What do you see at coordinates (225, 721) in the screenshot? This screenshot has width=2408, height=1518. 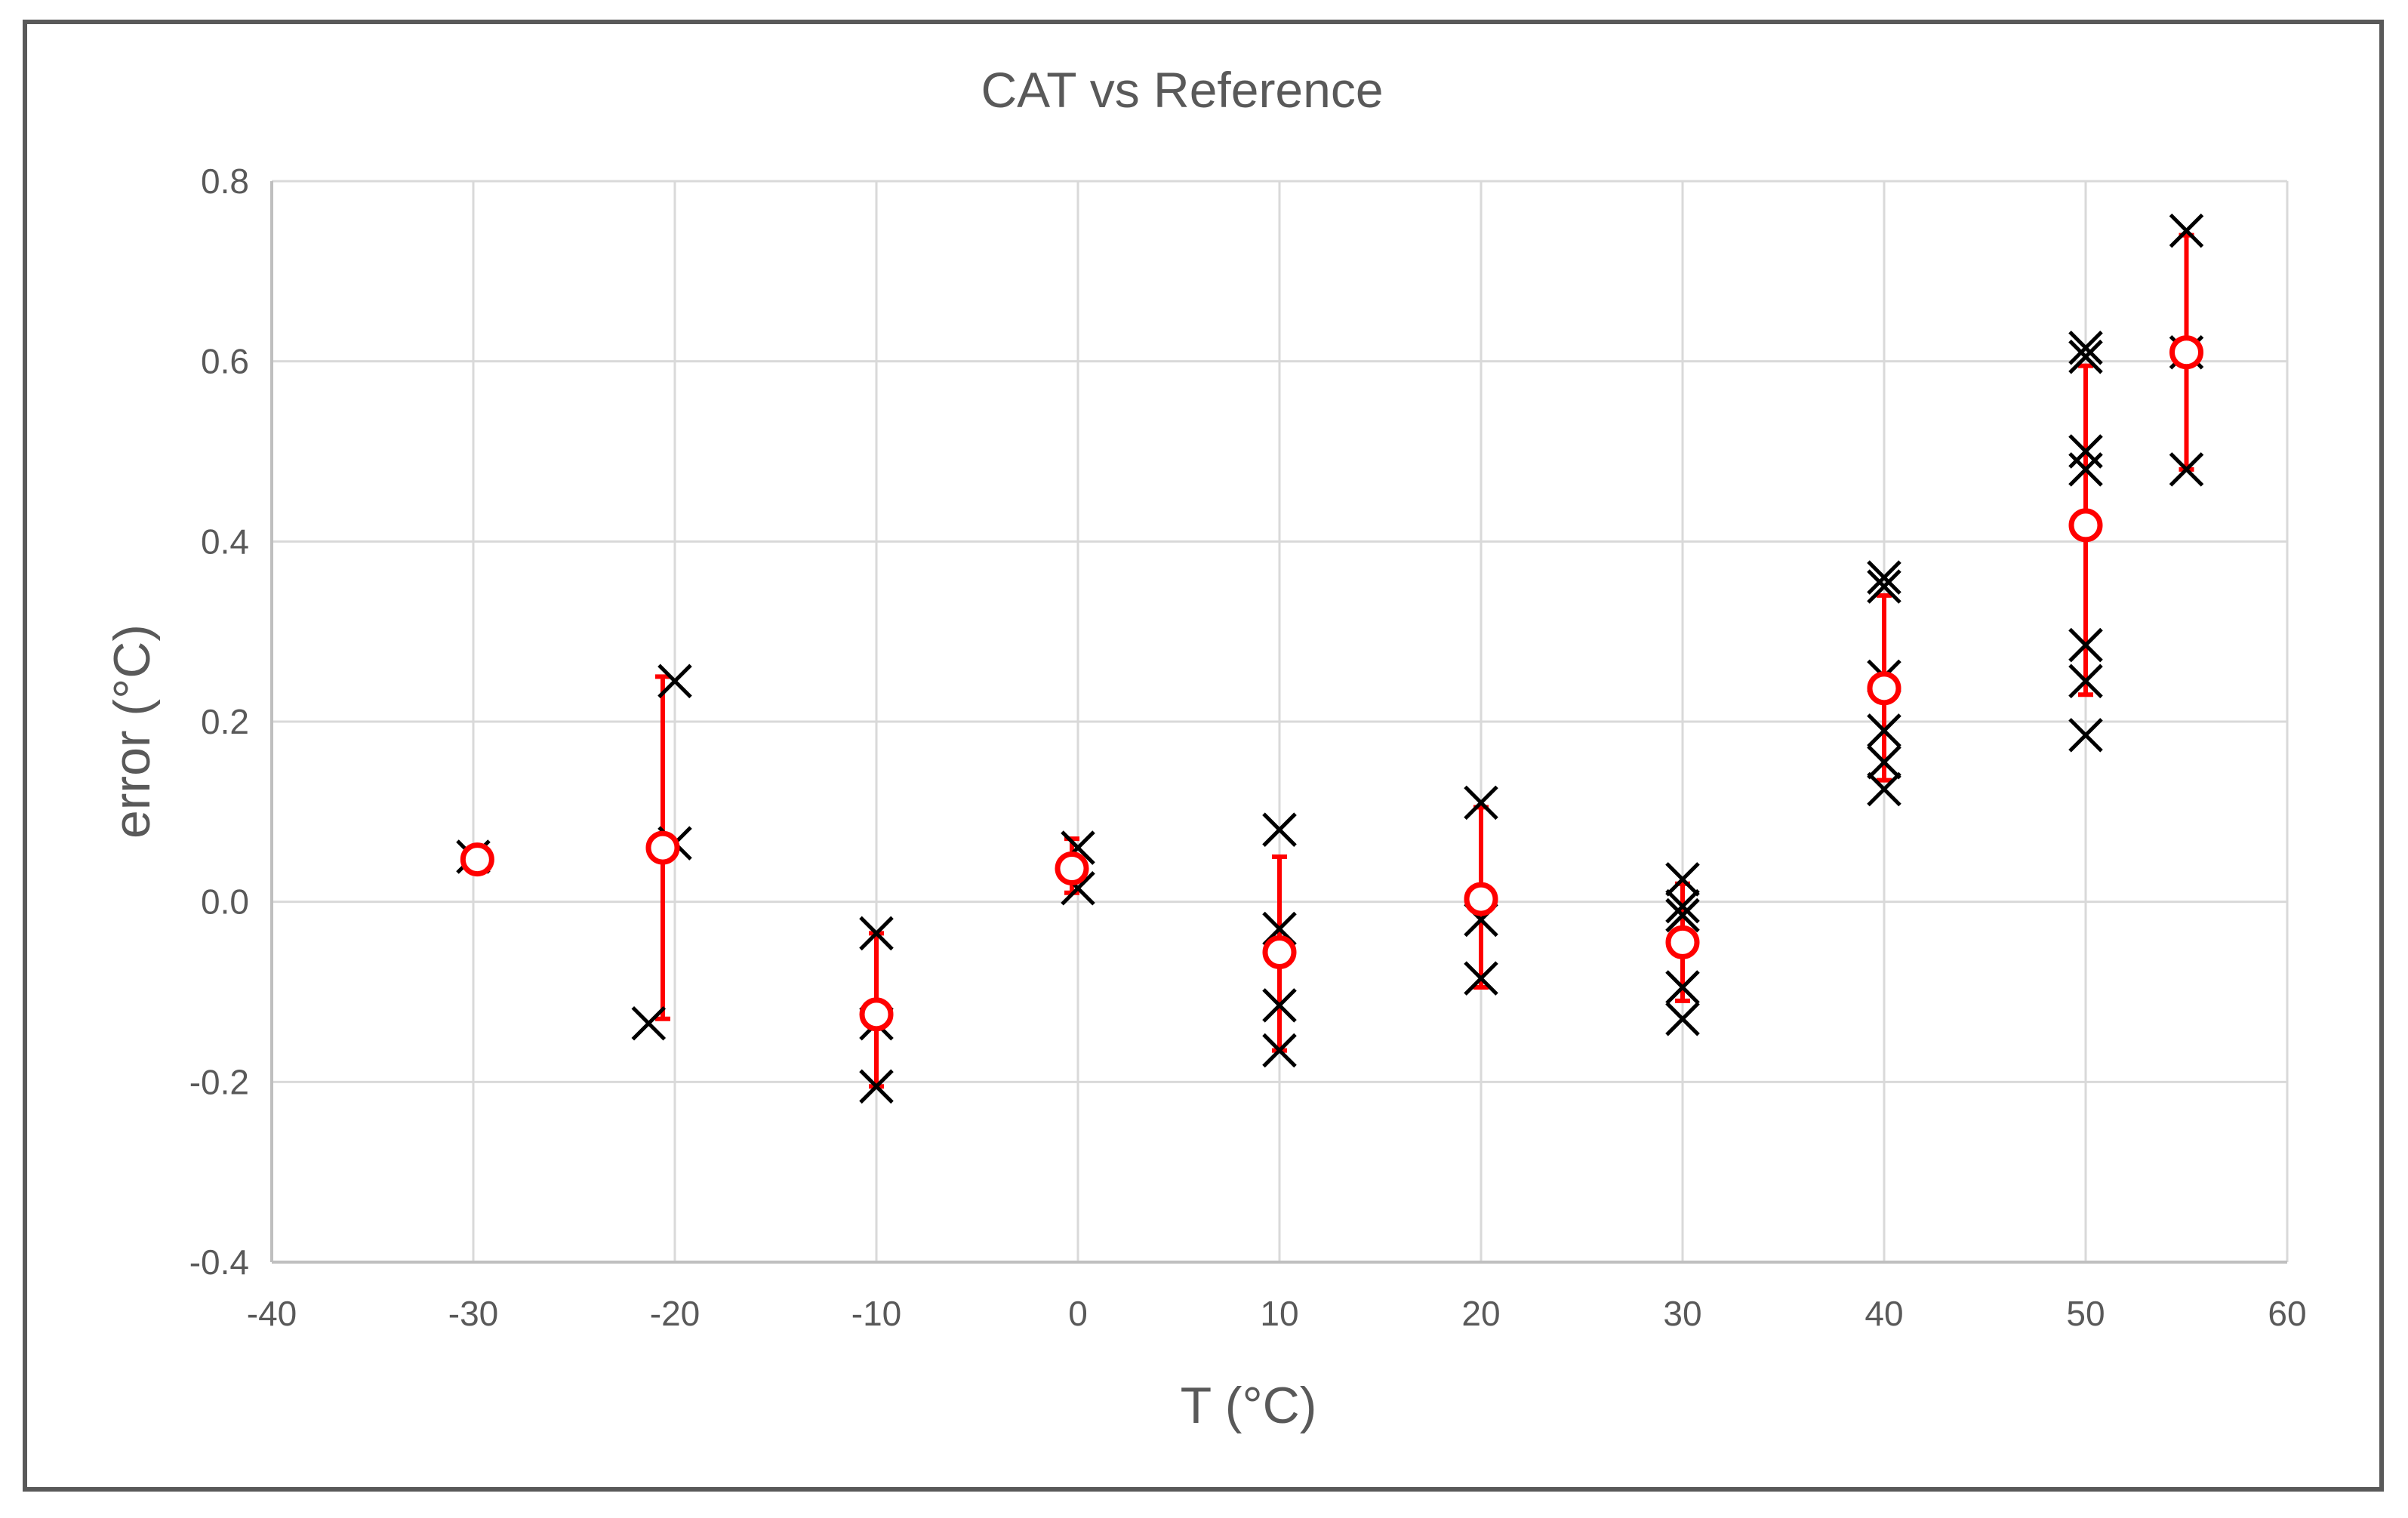 I see `y-tick-label: 0.2` at bounding box center [225, 721].